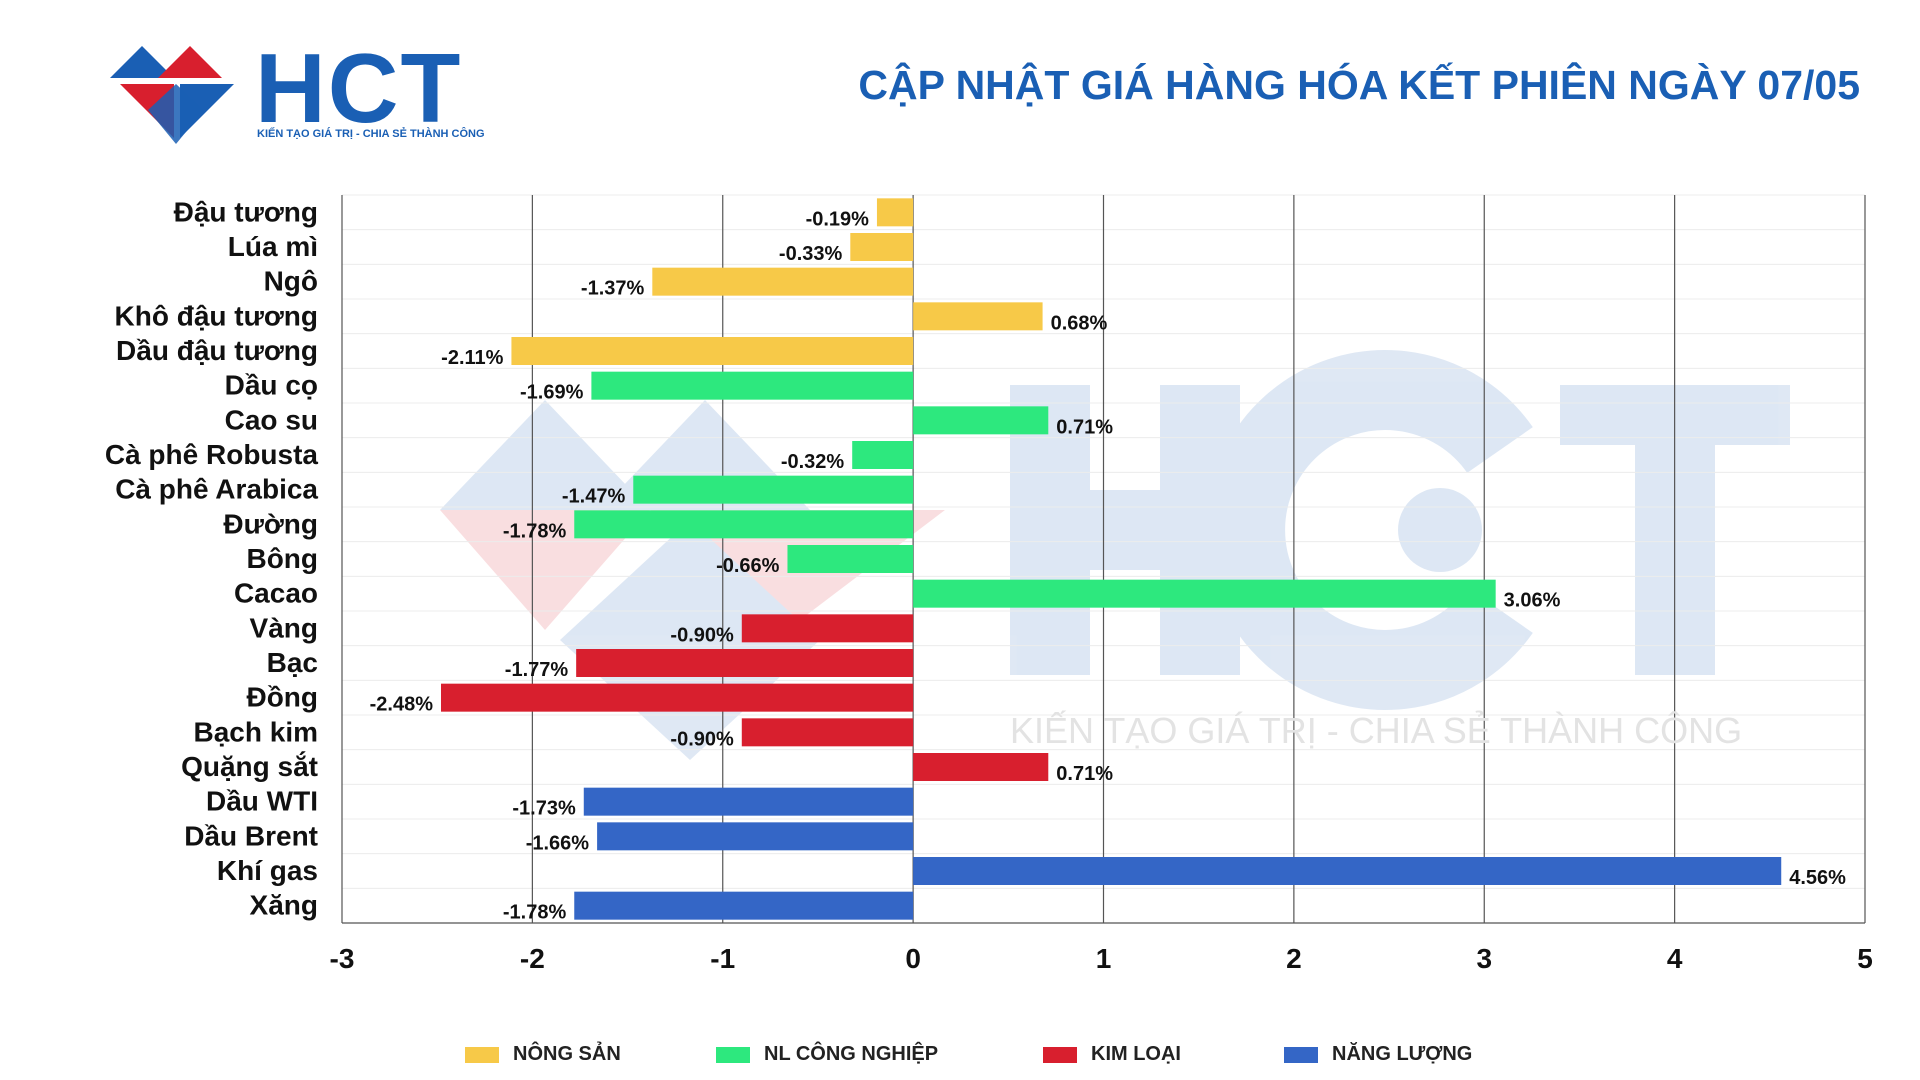 This screenshot has height=1080, width=1920. I want to click on data-label-duong: -1.78%, so click(535, 531).